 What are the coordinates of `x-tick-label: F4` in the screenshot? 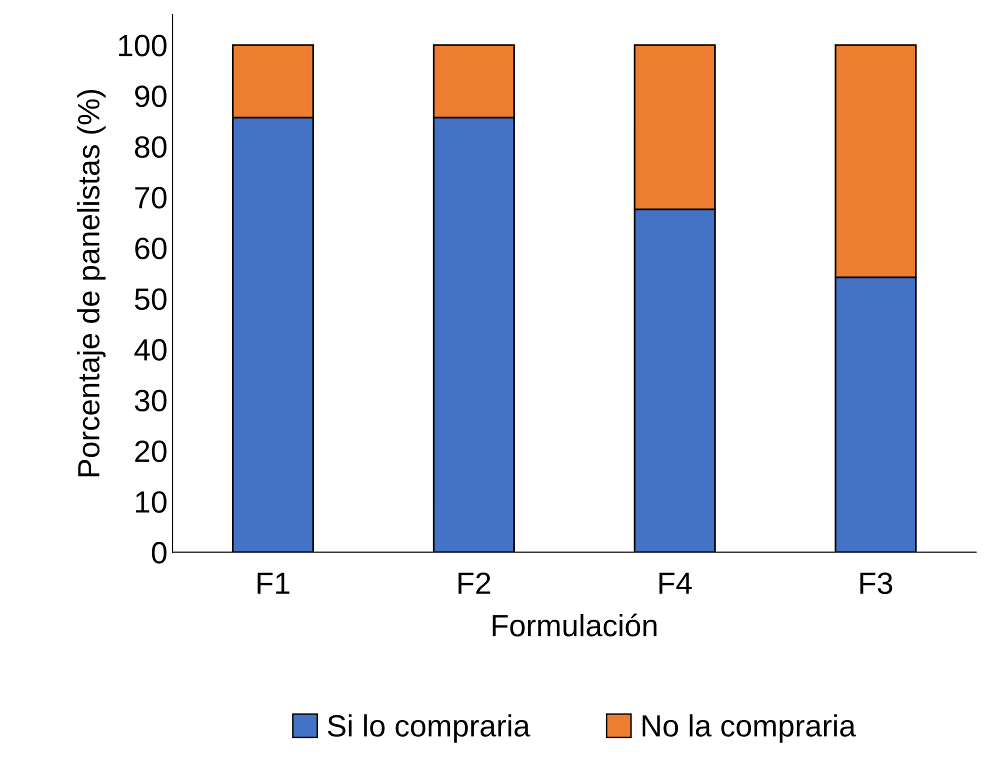 It's located at (675, 583).